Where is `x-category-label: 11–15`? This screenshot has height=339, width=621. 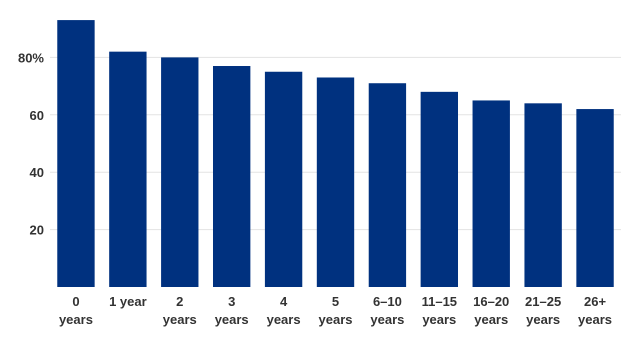
x-category-label: 11–15 is located at coordinates (439, 301).